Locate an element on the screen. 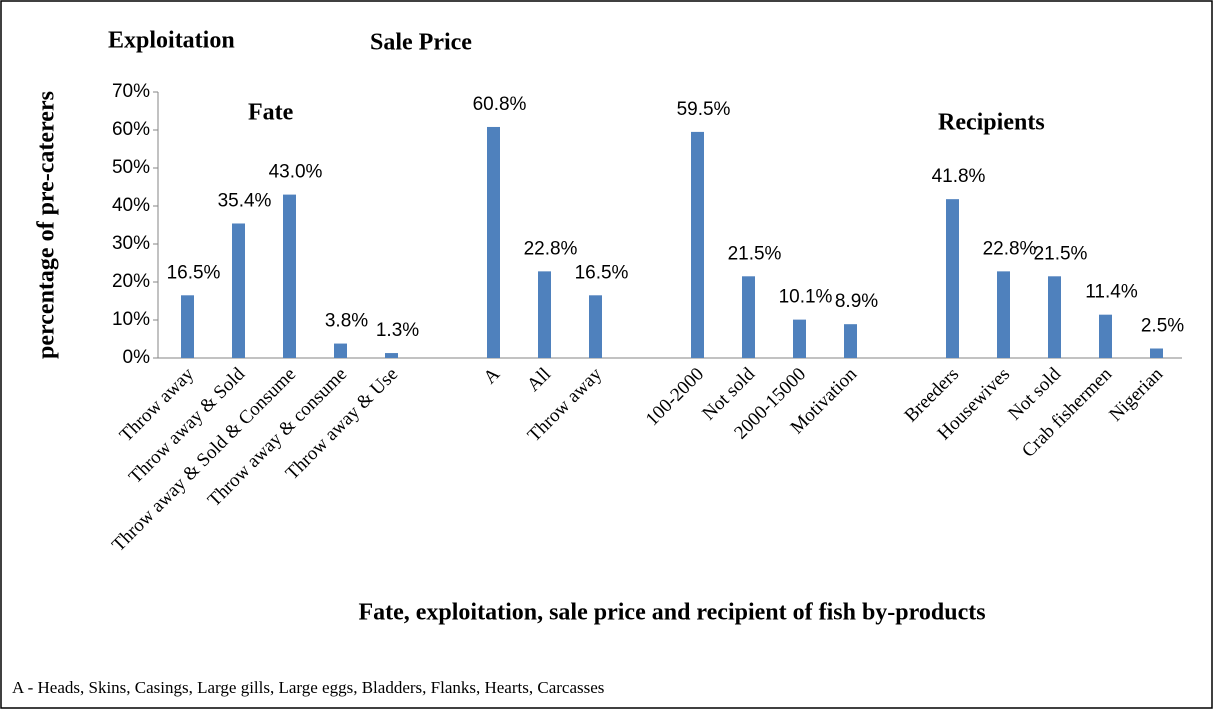  value-label: 3.8% is located at coordinates (346, 321).